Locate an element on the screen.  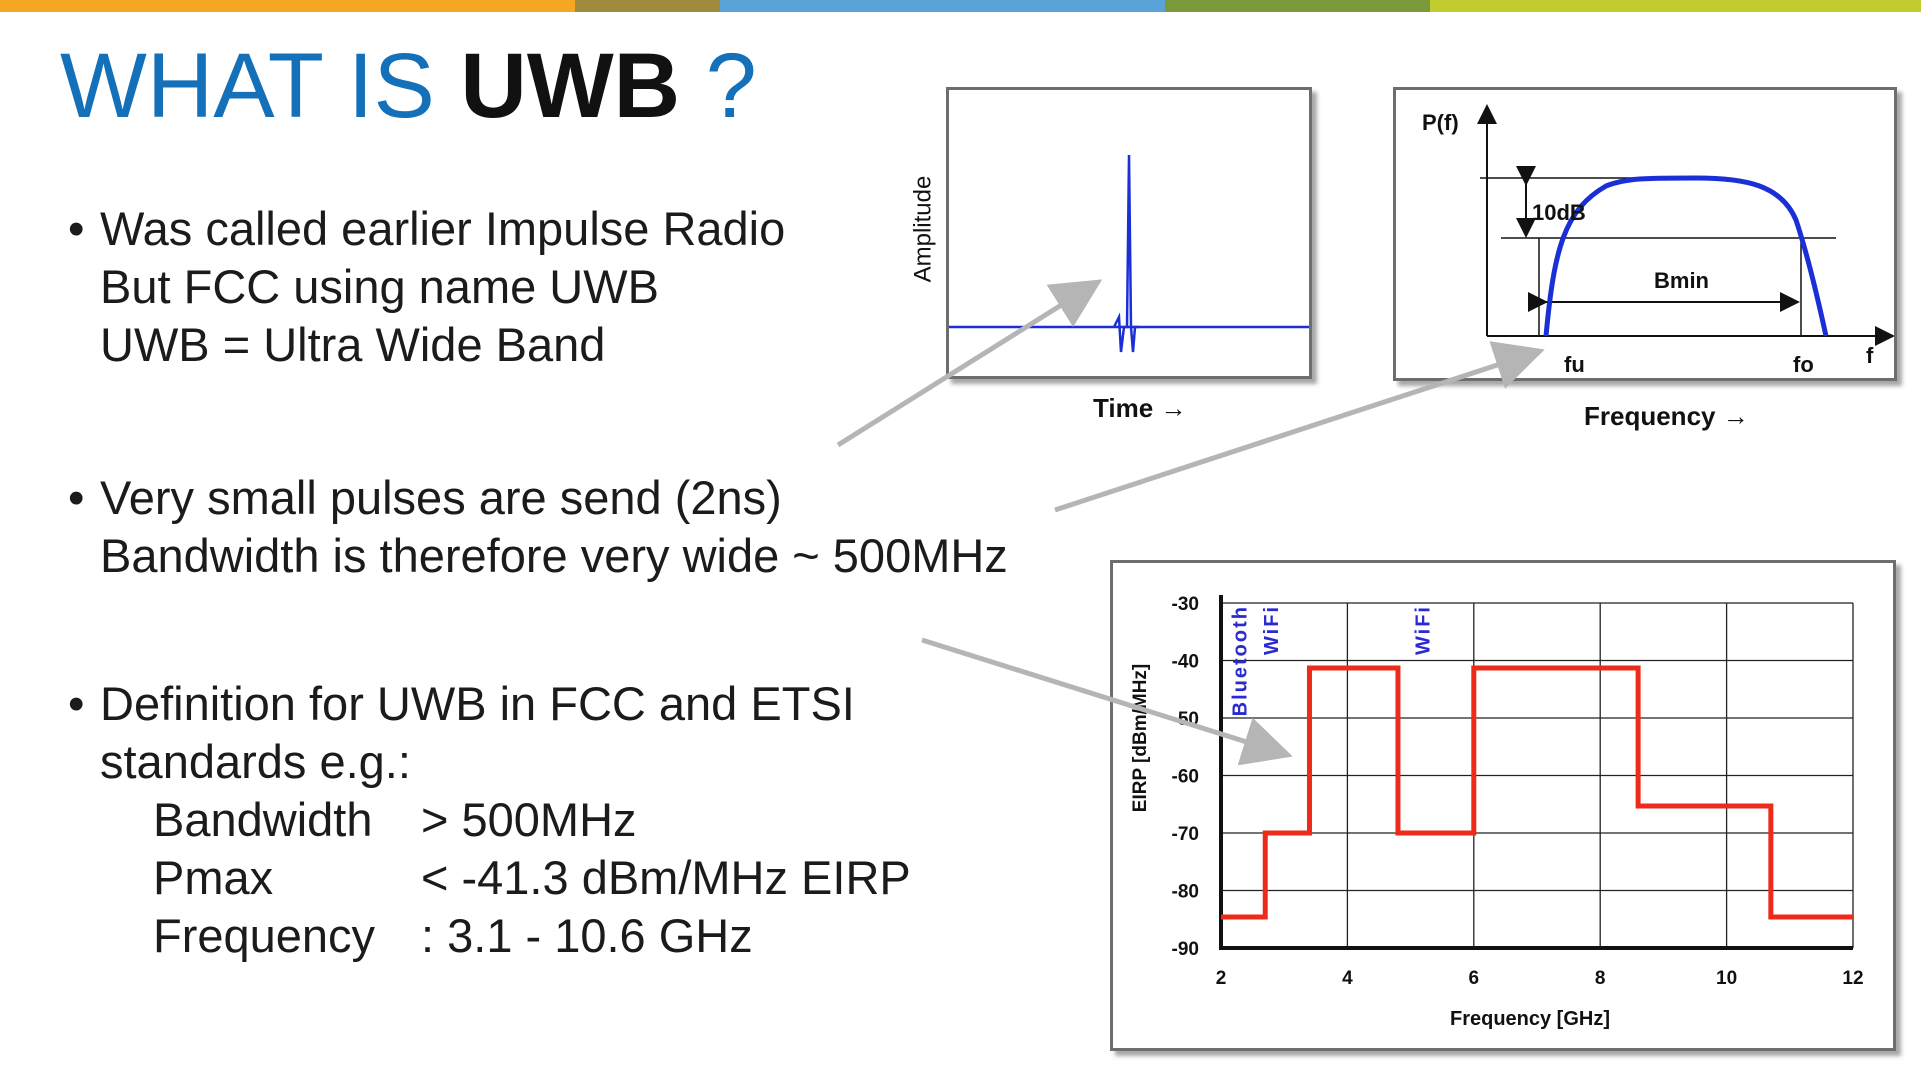
y-tick-label: -80 is located at coordinates (1185, 892).